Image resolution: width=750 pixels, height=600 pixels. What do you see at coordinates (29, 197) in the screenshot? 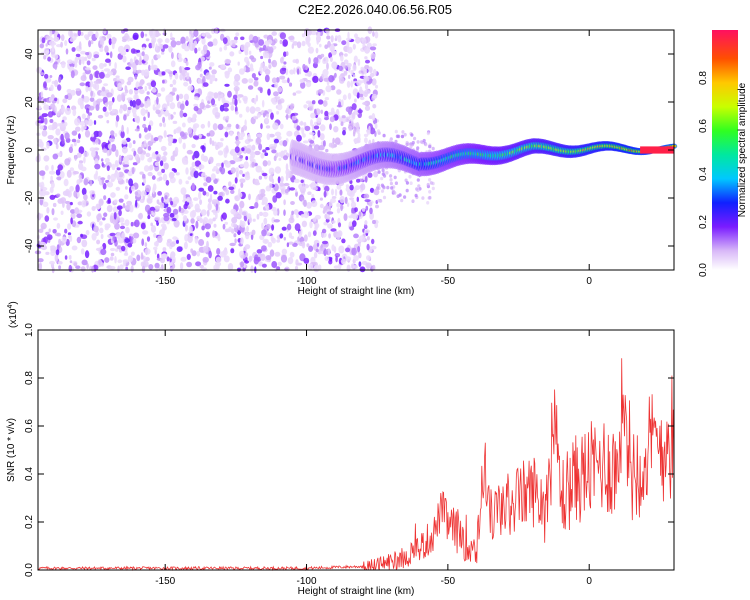
I see `spectrogram-y-tick-label: -20` at bounding box center [29, 197].